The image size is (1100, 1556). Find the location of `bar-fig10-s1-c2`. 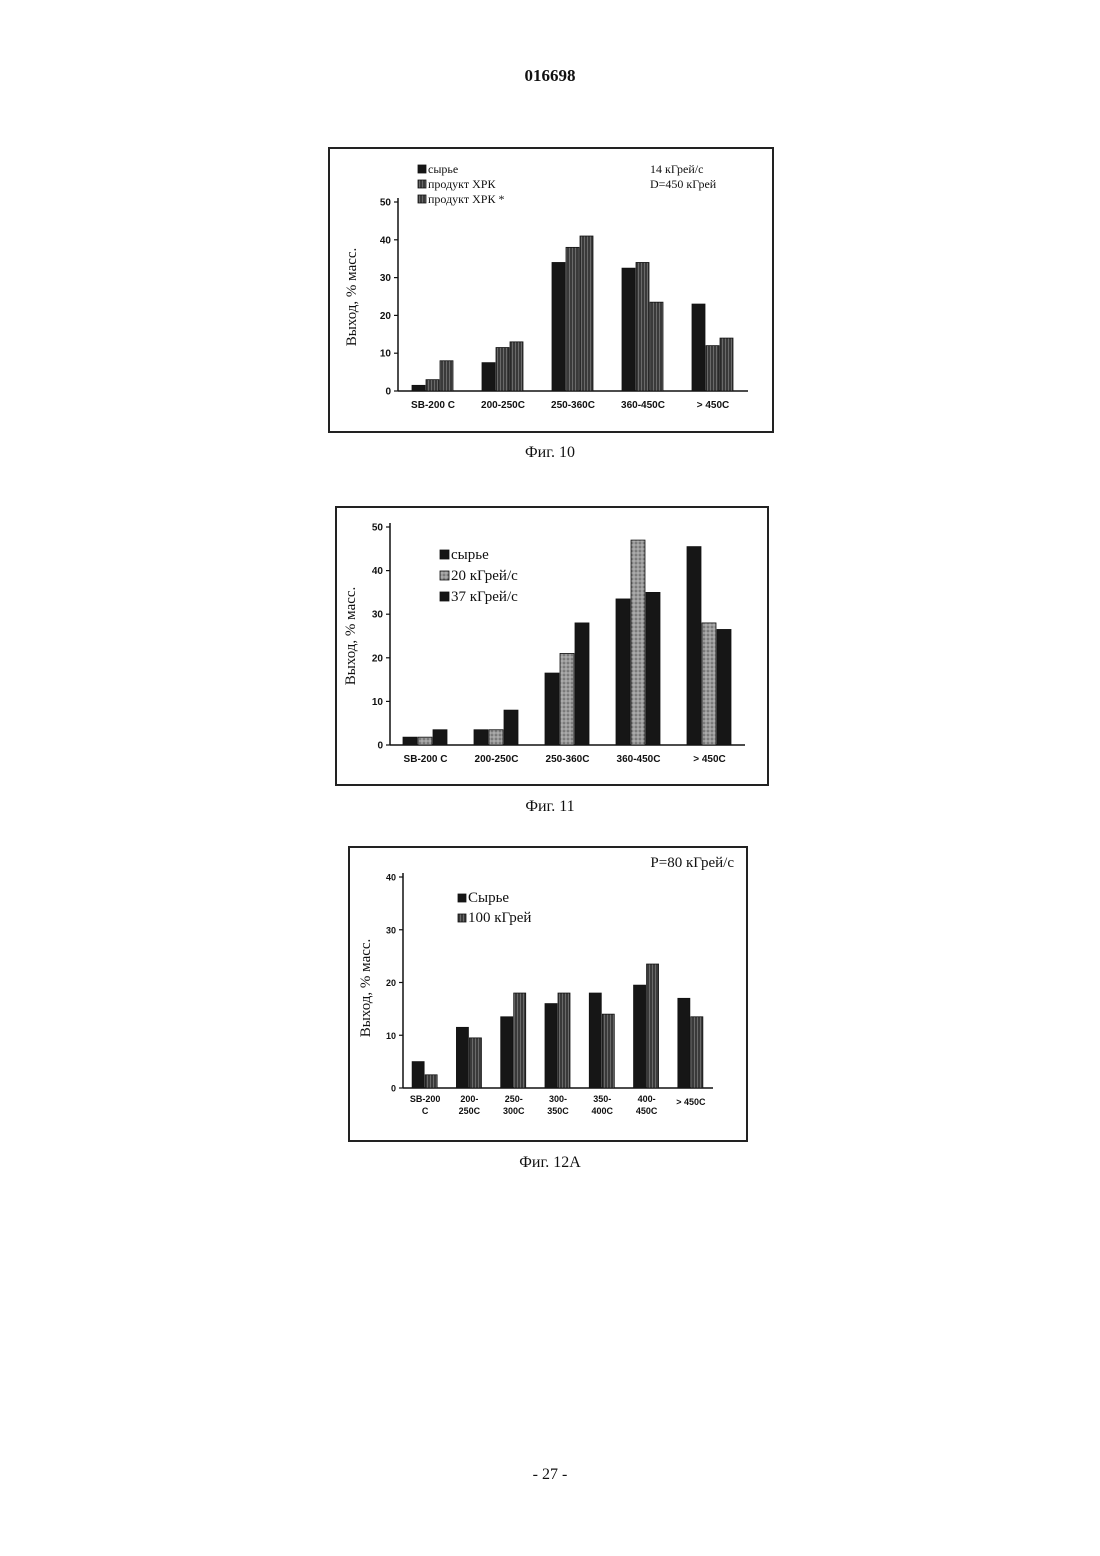

bar-fig10-s1-c2 is located at coordinates (572, 319).